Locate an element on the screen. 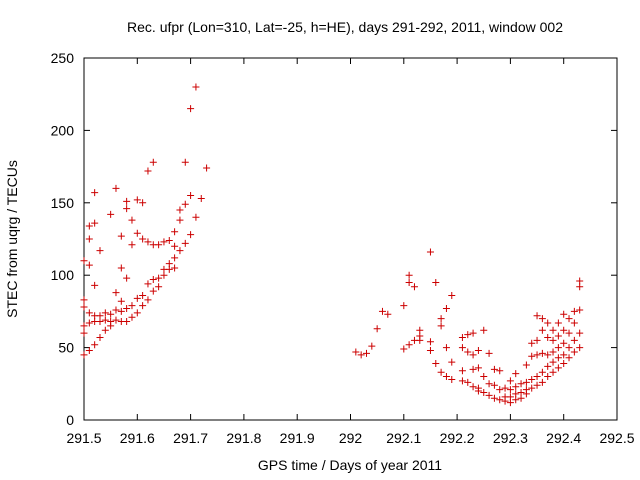 This screenshot has width=640, height=480. x-axis-label: GPS time / Days of year 2011 is located at coordinates (350, 465).